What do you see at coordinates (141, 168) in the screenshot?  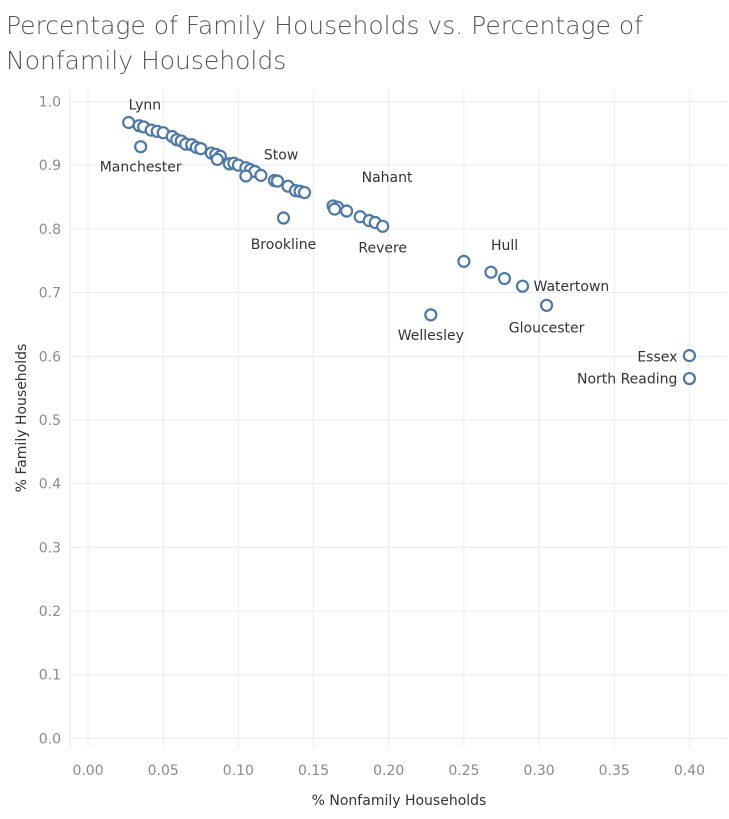 I see `point-label: Manchester` at bounding box center [141, 168].